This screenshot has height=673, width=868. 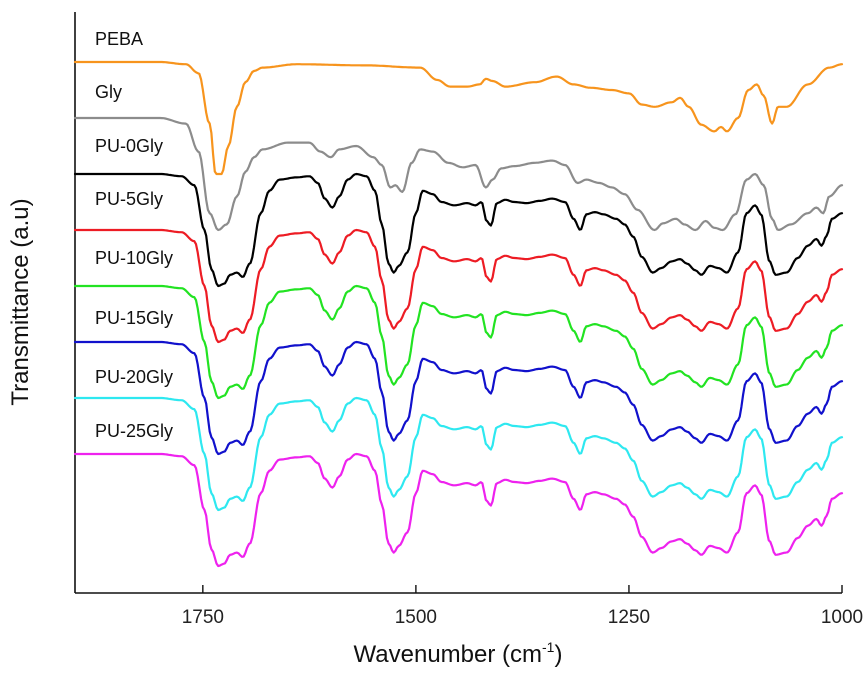 What do you see at coordinates (522, 617) in the screenshot?
I see `x-axis-tick-labels: 1750 1500 1250 1000` at bounding box center [522, 617].